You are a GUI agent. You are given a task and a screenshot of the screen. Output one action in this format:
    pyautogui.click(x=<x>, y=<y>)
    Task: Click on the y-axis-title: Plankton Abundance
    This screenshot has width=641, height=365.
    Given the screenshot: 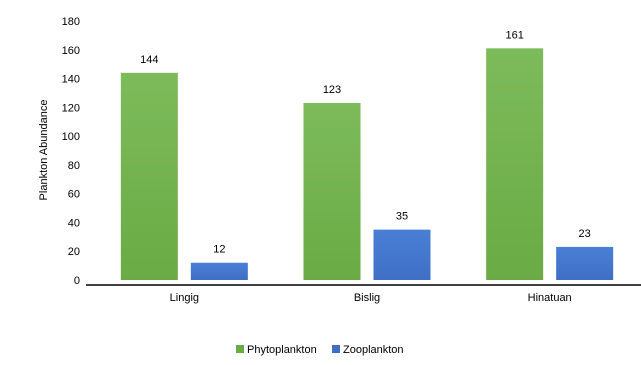 What is the action you would take?
    pyautogui.click(x=44, y=150)
    